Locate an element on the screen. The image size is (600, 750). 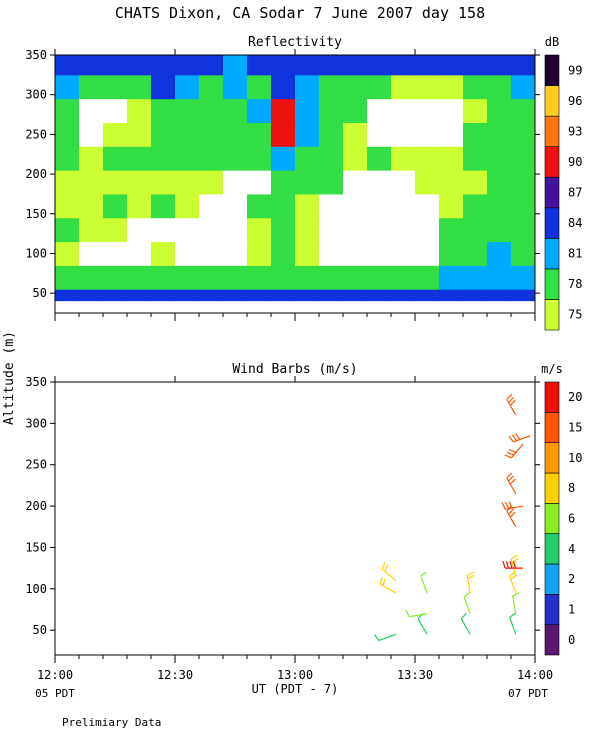
reflectivity-colorbar-units: dB is located at coordinates (552, 42).